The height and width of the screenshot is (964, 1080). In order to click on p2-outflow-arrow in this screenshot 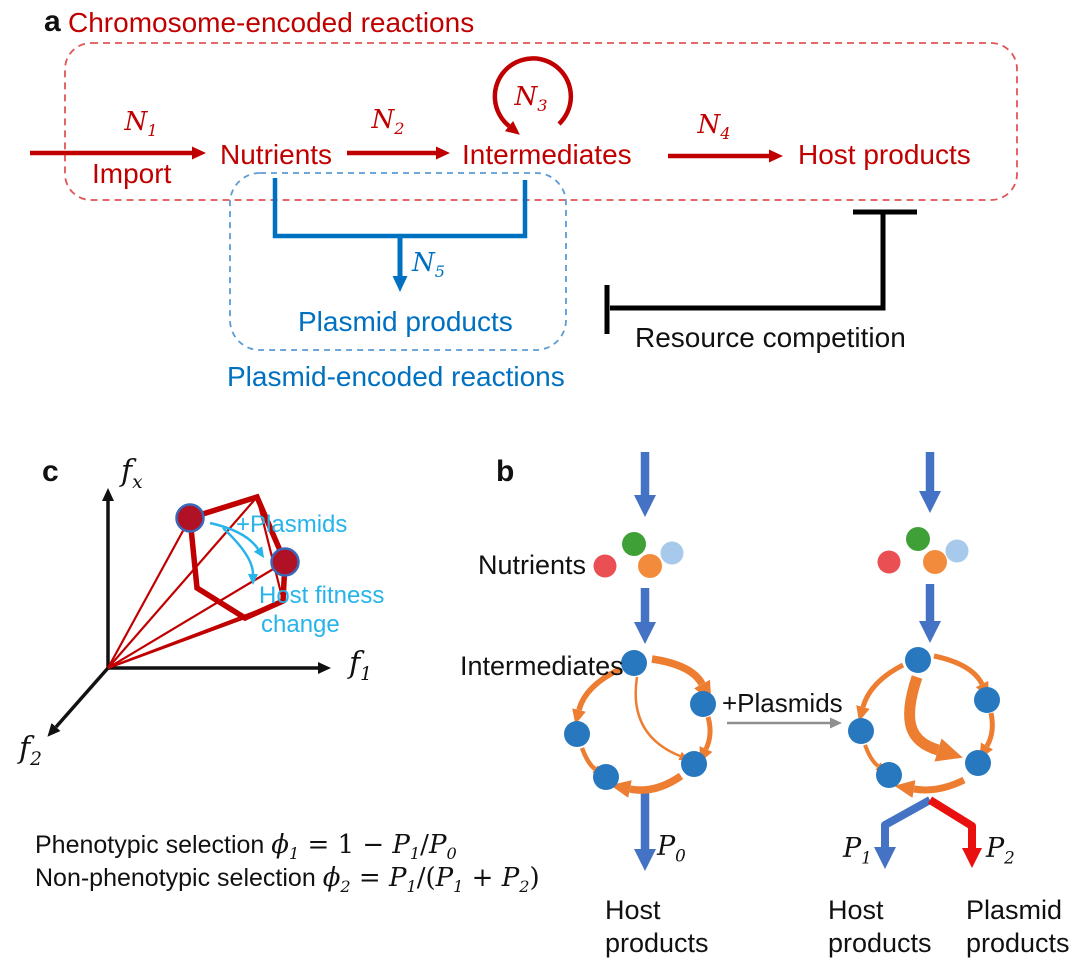, I will do `click(954, 832)`.